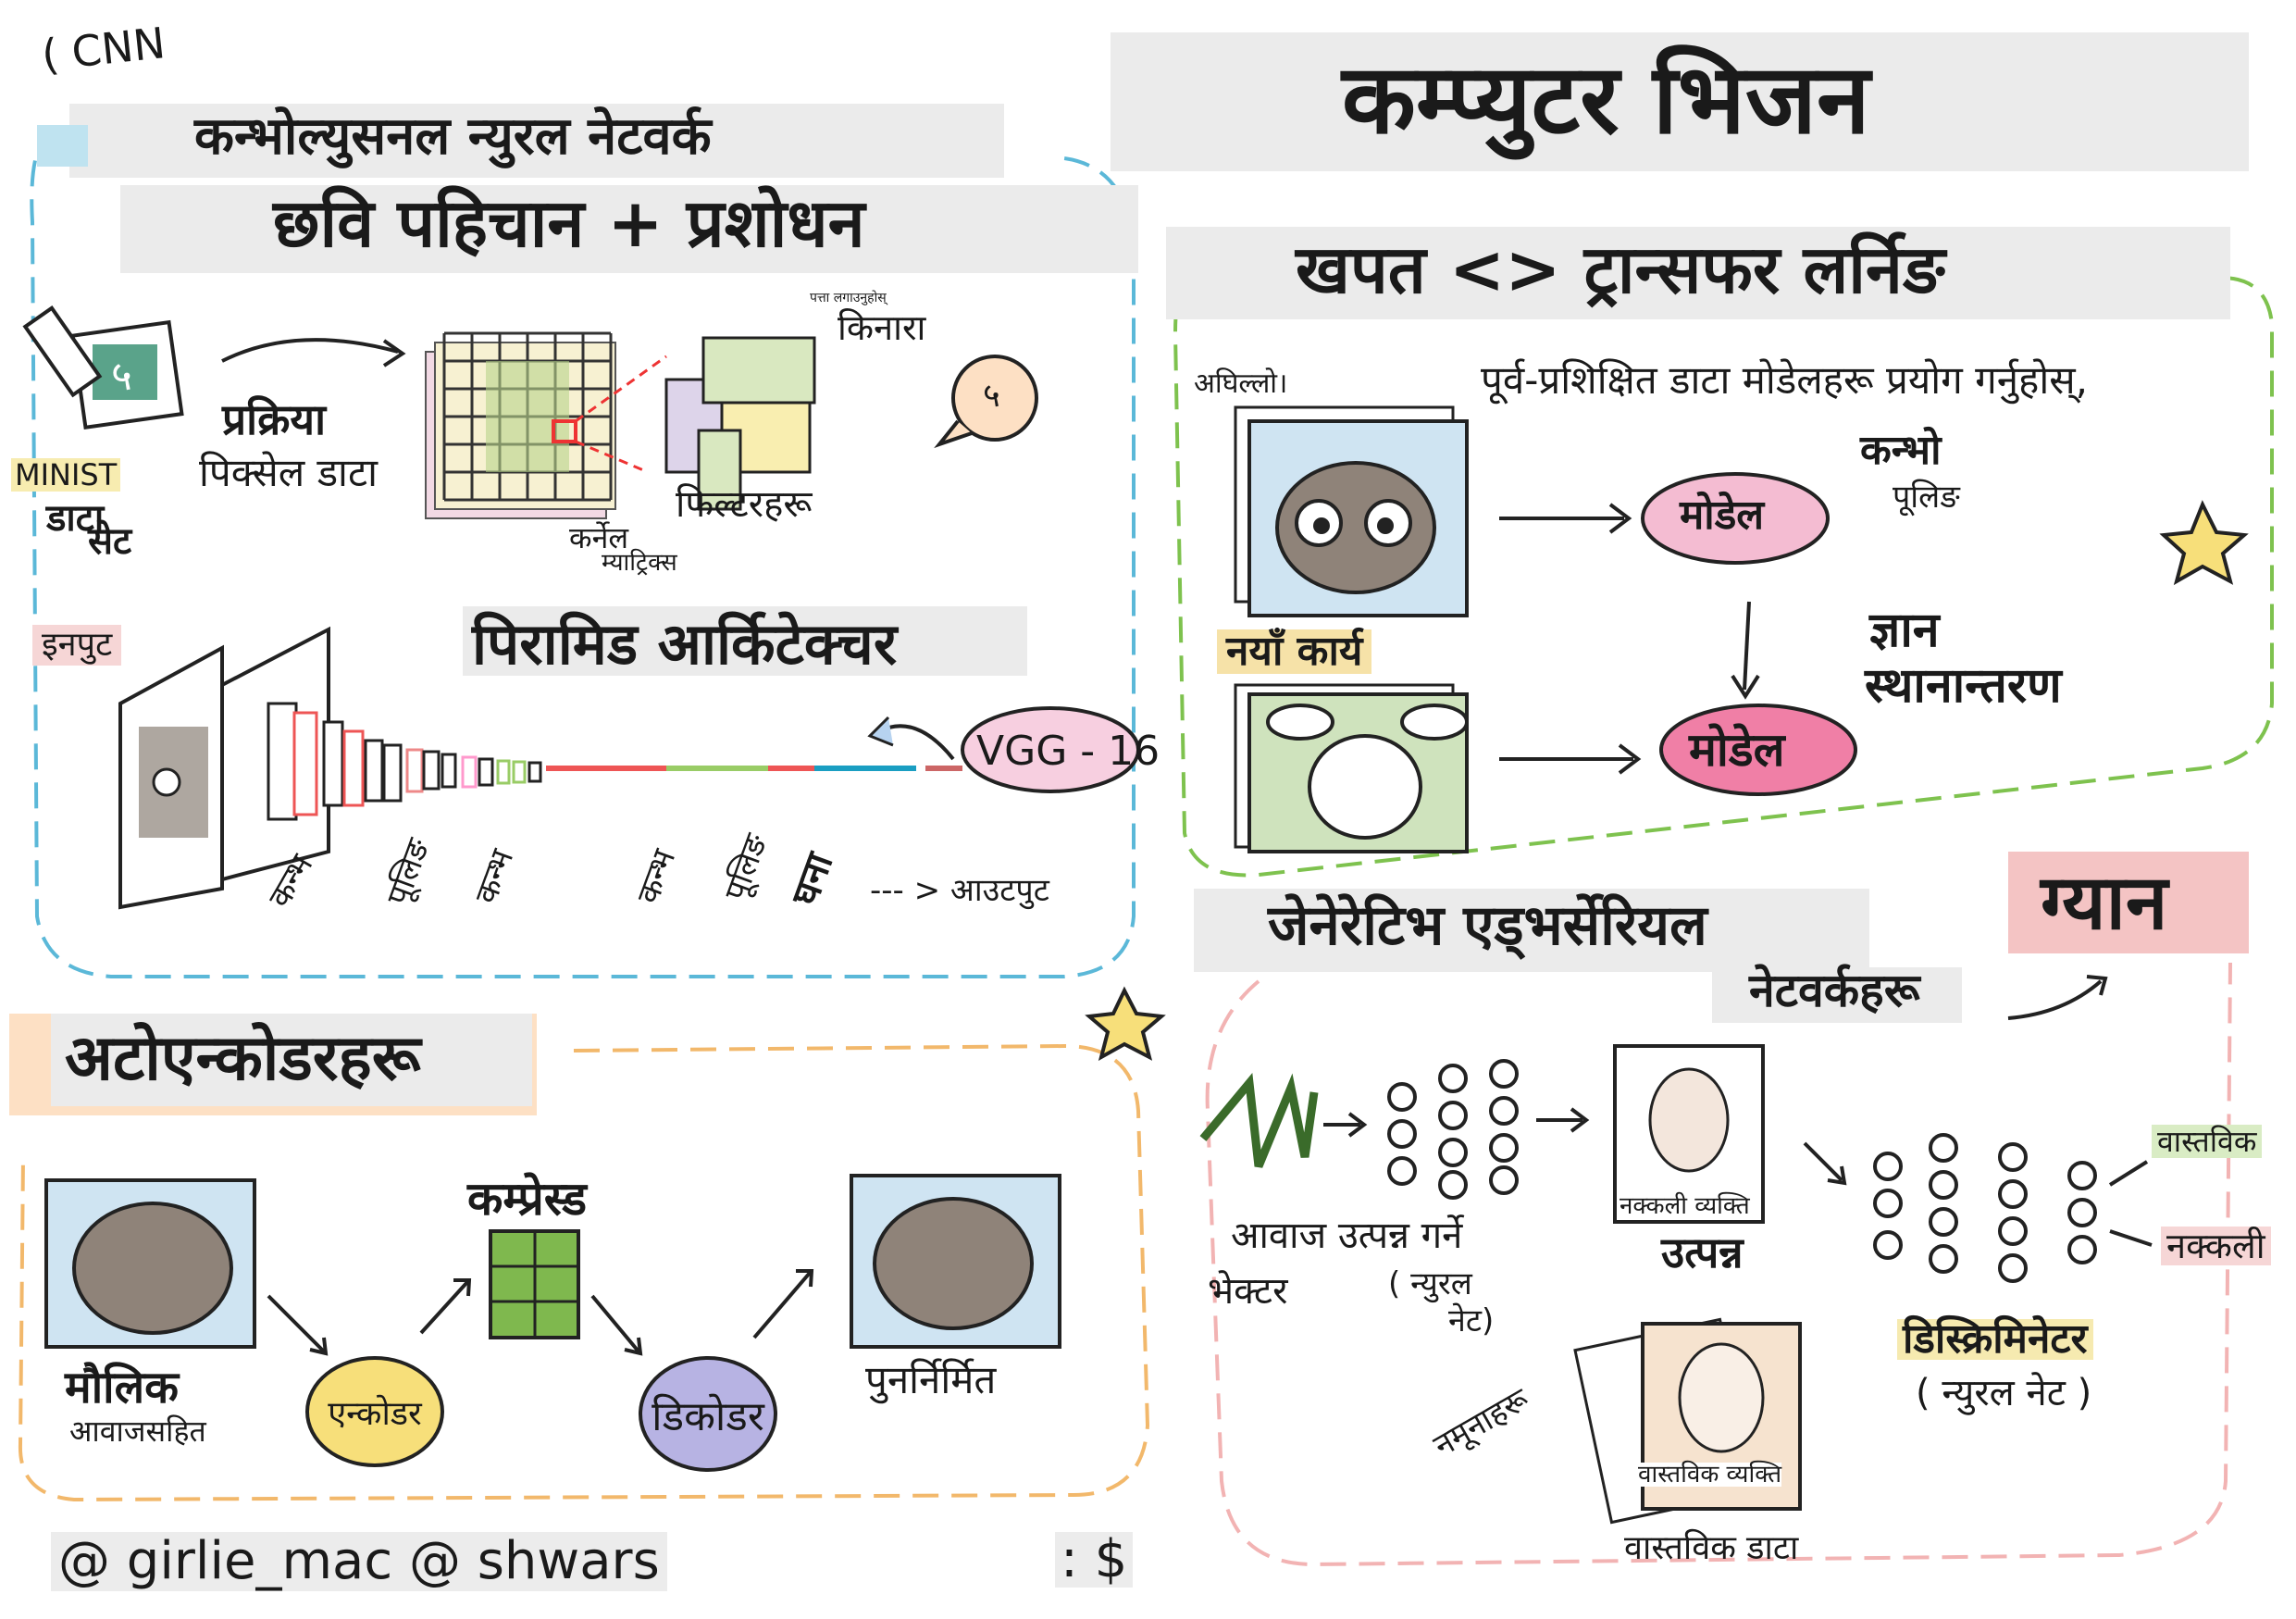 The height and width of the screenshot is (1619, 2296). I want to click on credits-misc: : $, so click(1094, 1560).